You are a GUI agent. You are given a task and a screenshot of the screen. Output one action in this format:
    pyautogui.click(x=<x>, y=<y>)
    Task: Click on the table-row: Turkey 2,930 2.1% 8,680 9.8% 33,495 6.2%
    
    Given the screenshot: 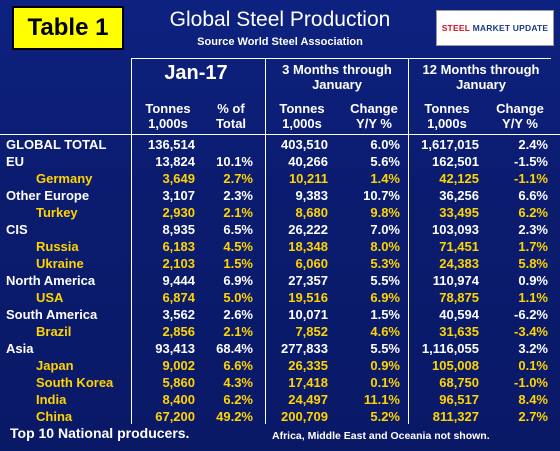 What is the action you would take?
    pyautogui.click(x=280, y=212)
    